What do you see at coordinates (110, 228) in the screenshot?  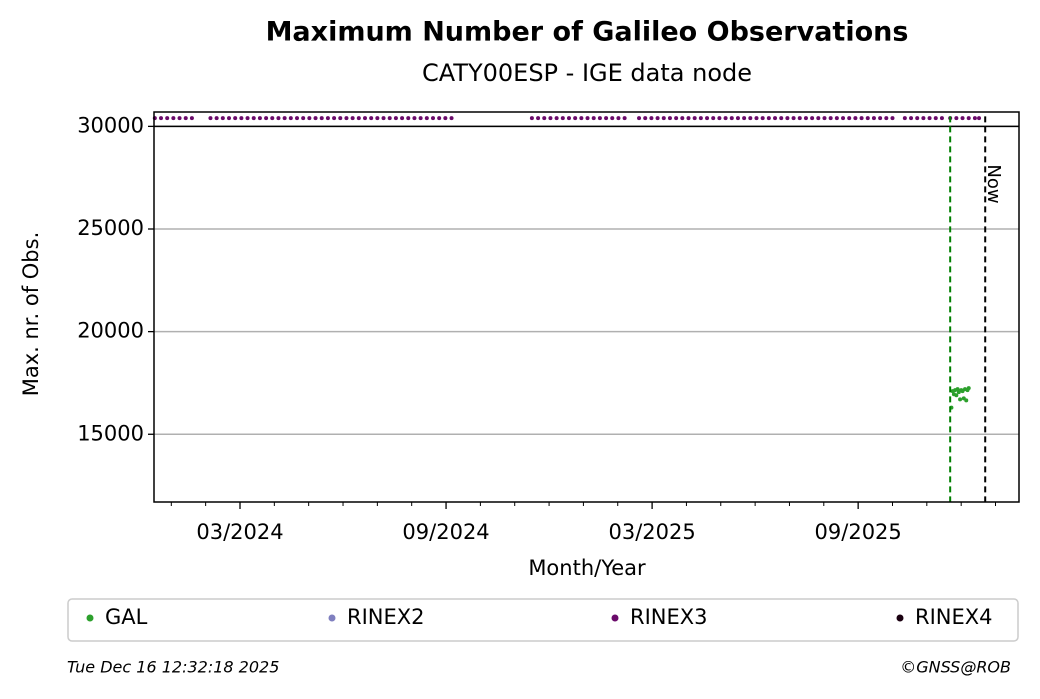 I see `y-tick-label: 25000` at bounding box center [110, 228].